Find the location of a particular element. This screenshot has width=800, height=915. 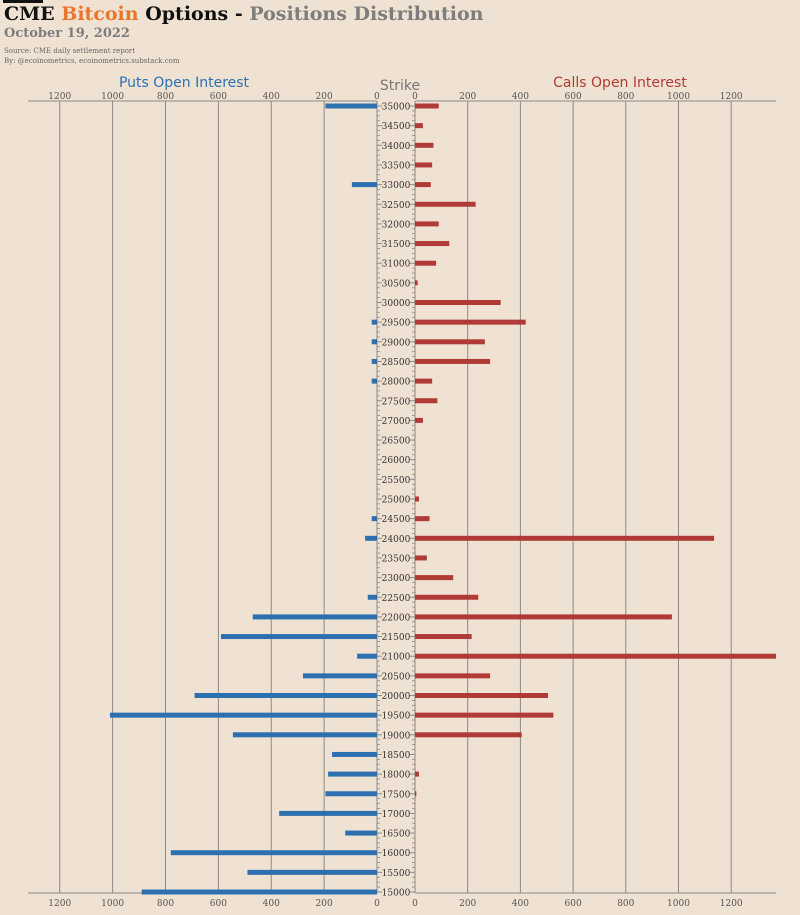

strike-label: 22000 is located at coordinates (396, 618).